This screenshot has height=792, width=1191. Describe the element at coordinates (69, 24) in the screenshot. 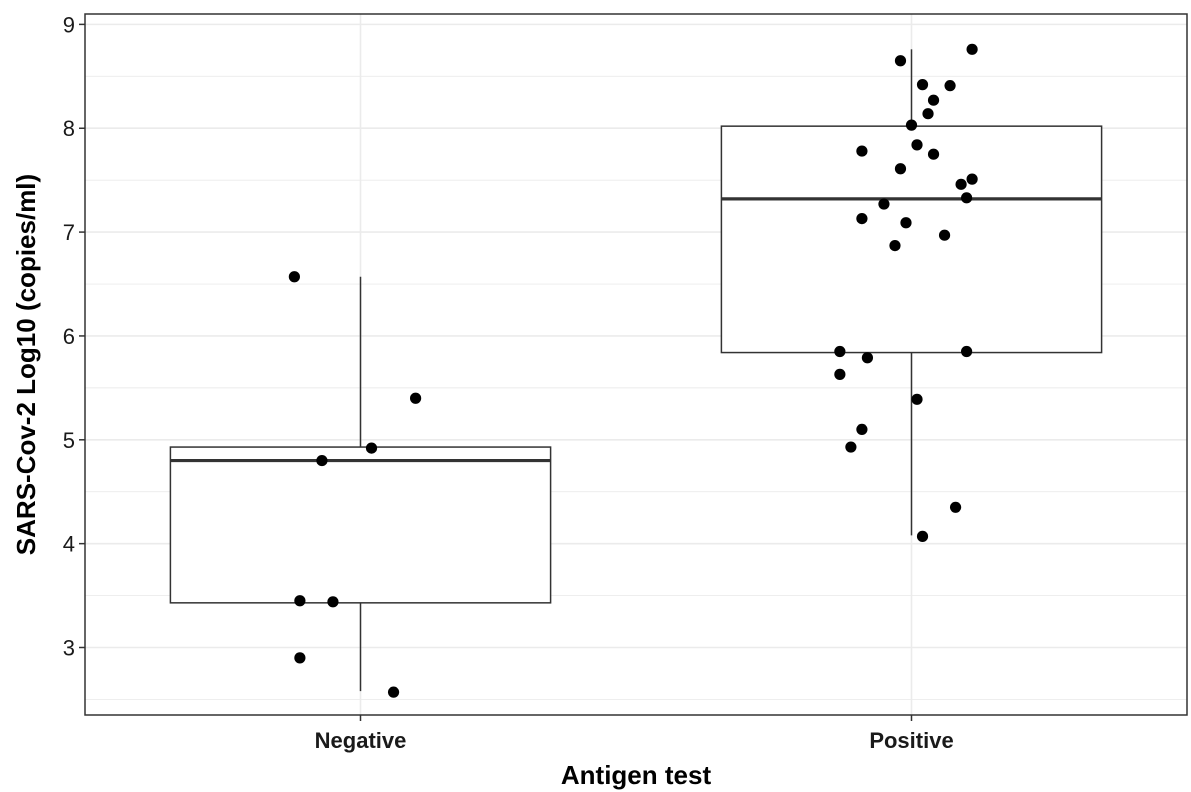

I see `y-tick-label: 9` at that location.